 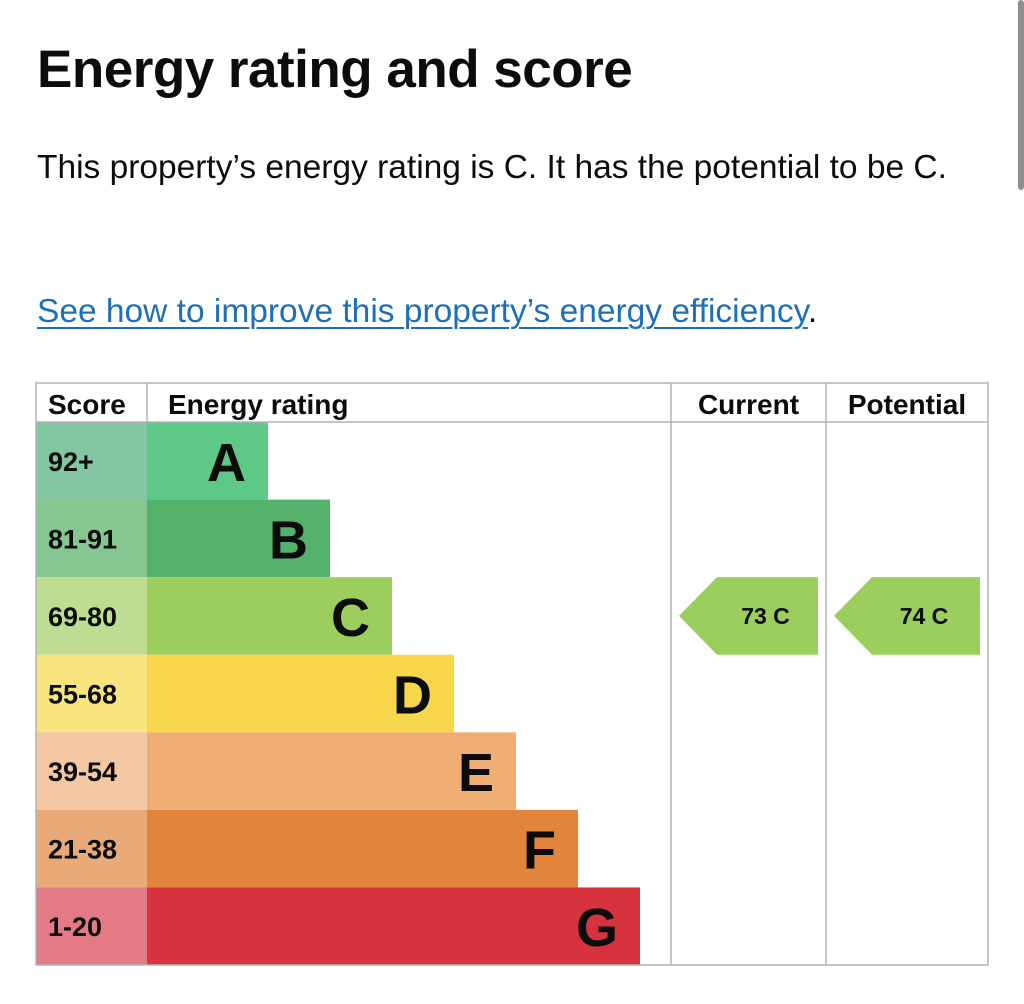 I want to click on header-score: Score, so click(x=87, y=404).